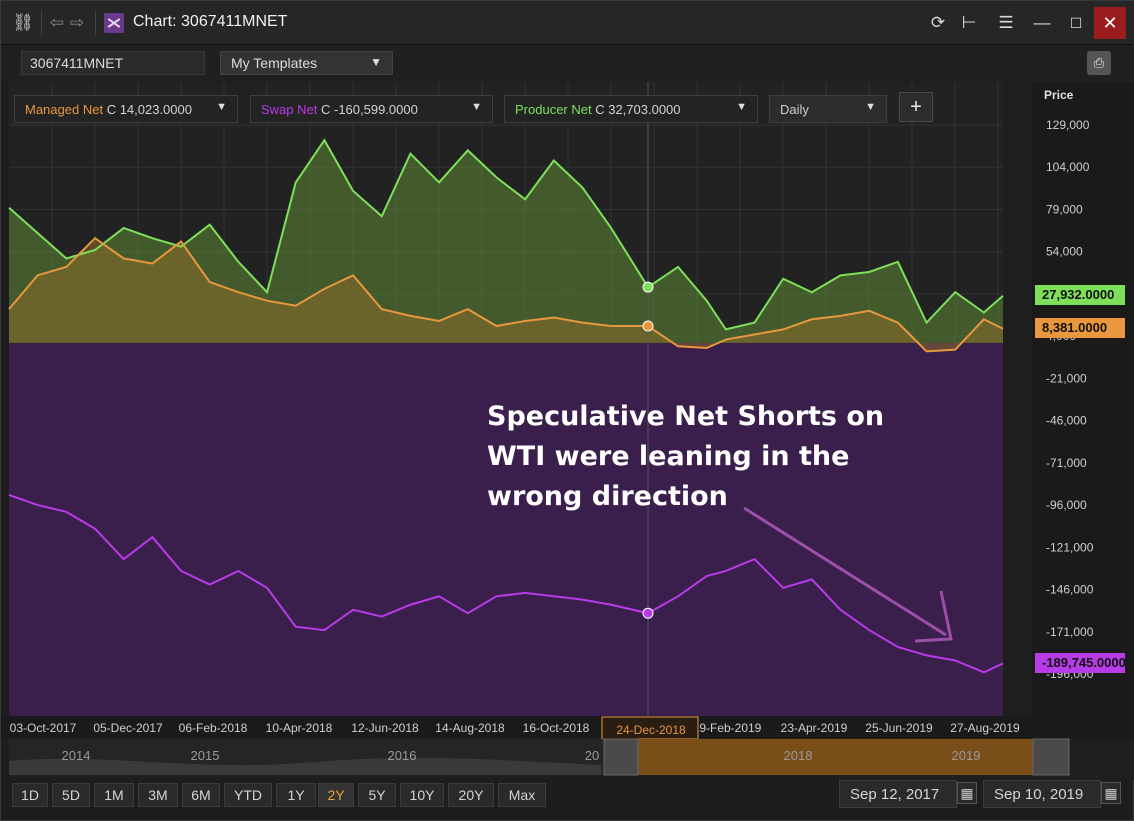 The width and height of the screenshot is (1134, 821). Describe the element at coordinates (77, 22) in the screenshot. I see `arrow-right-icon: ⇨` at that location.